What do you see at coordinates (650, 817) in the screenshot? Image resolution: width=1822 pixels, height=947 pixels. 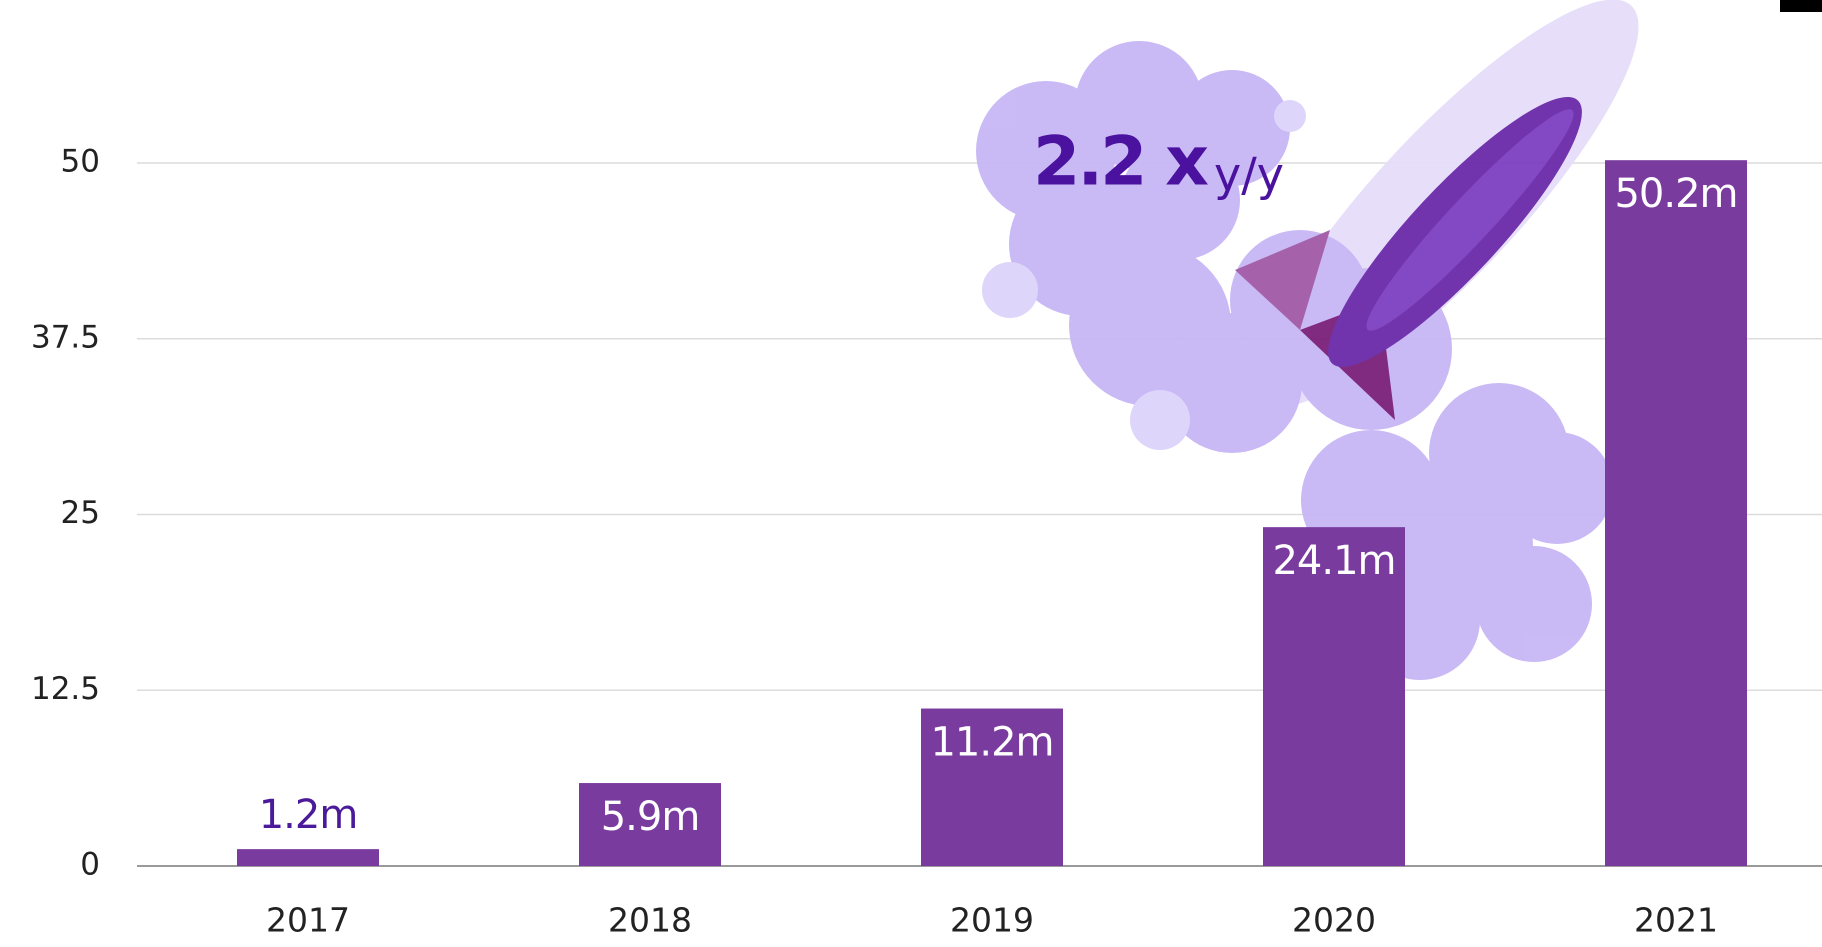 I see `value-label: 5.9m` at bounding box center [650, 817].